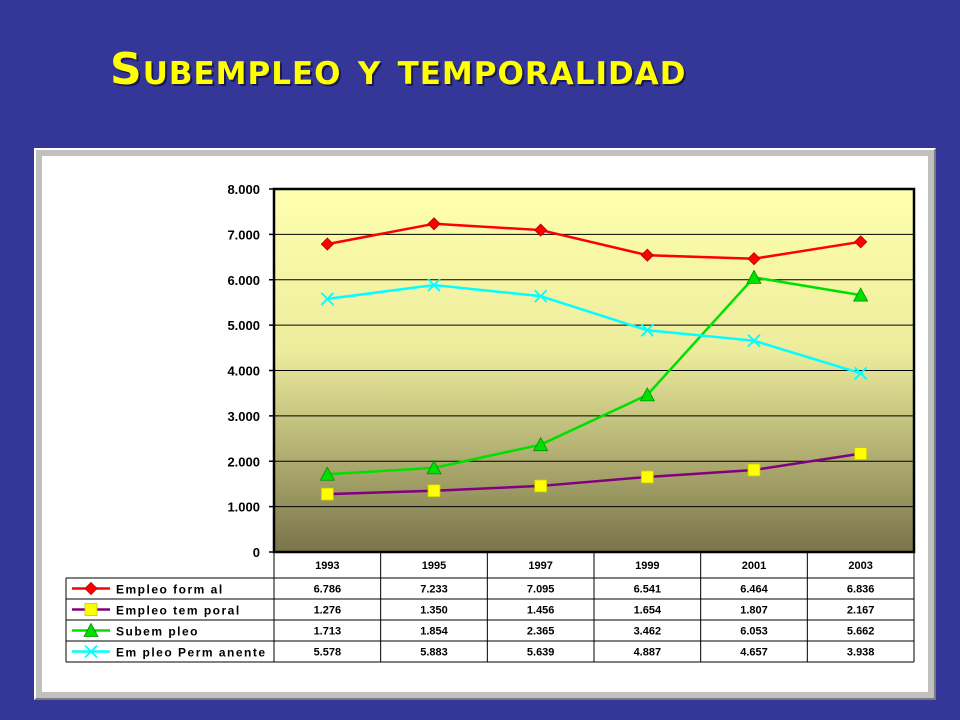 This screenshot has height=720, width=960. Describe the element at coordinates (541, 653) in the screenshot. I see `data-label: 5.639` at that location.